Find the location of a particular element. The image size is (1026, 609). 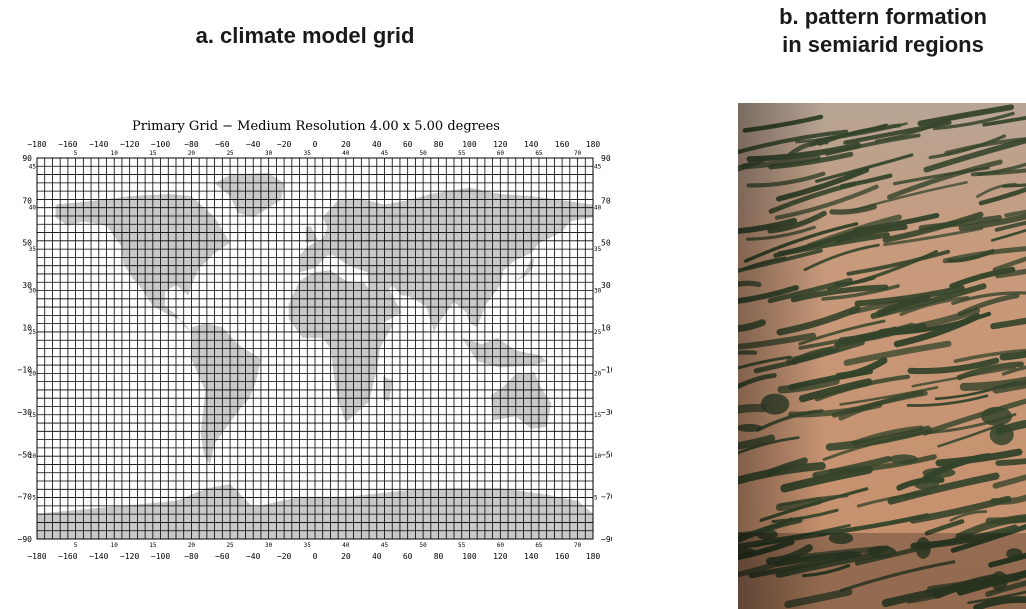

column-index-label-top: 30 is located at coordinates (269, 153).